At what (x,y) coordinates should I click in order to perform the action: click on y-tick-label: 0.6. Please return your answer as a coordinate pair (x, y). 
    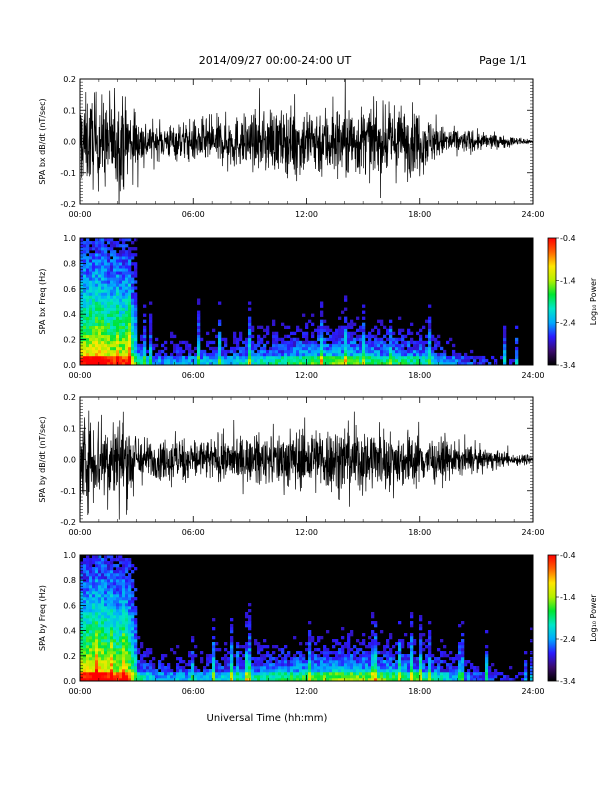
    Looking at the image, I should click on (69, 605).